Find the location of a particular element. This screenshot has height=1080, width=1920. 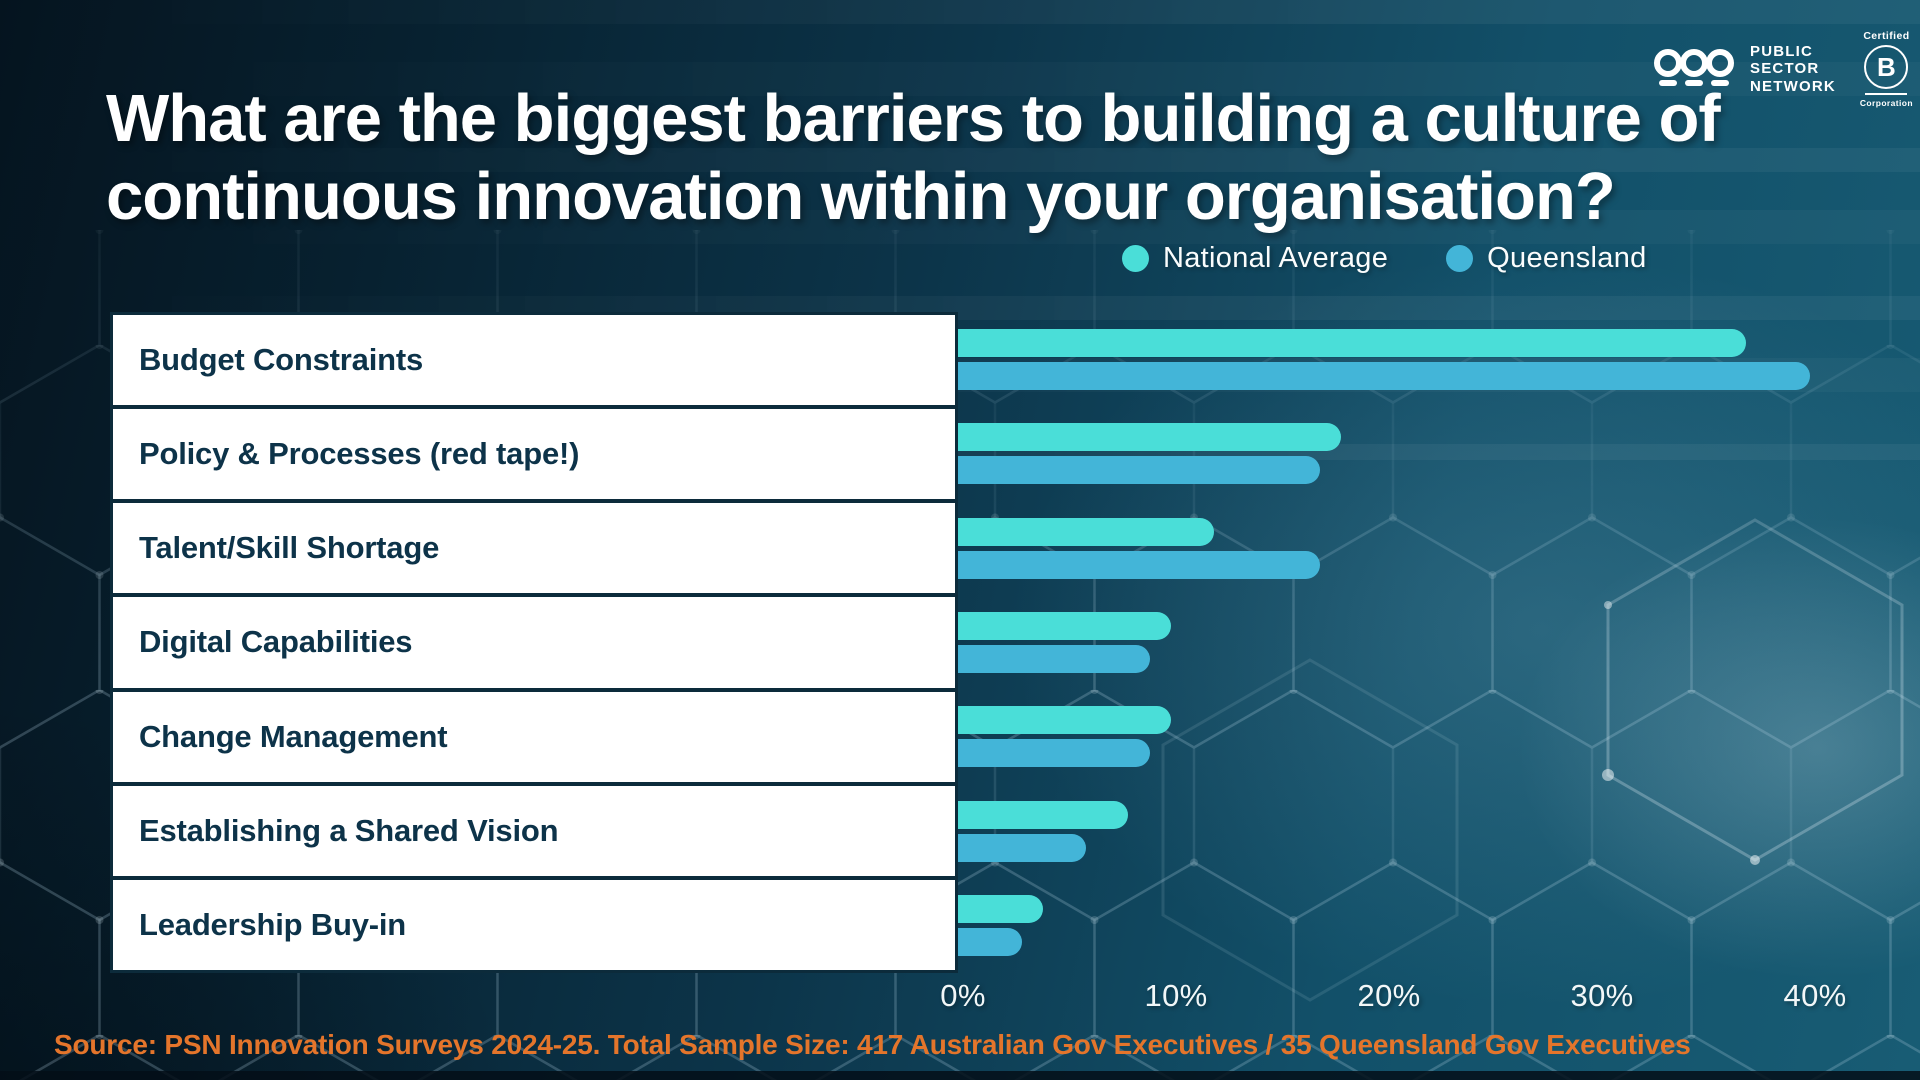

bcorp-certified-label: Certified is located at coordinates (1886, 36).